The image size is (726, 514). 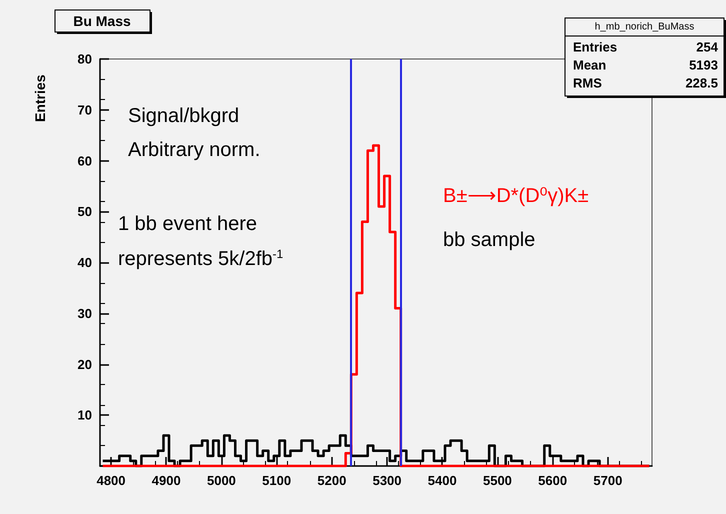 What do you see at coordinates (194, 150) in the screenshot?
I see `annotation: Arbitrary norm.` at bounding box center [194, 150].